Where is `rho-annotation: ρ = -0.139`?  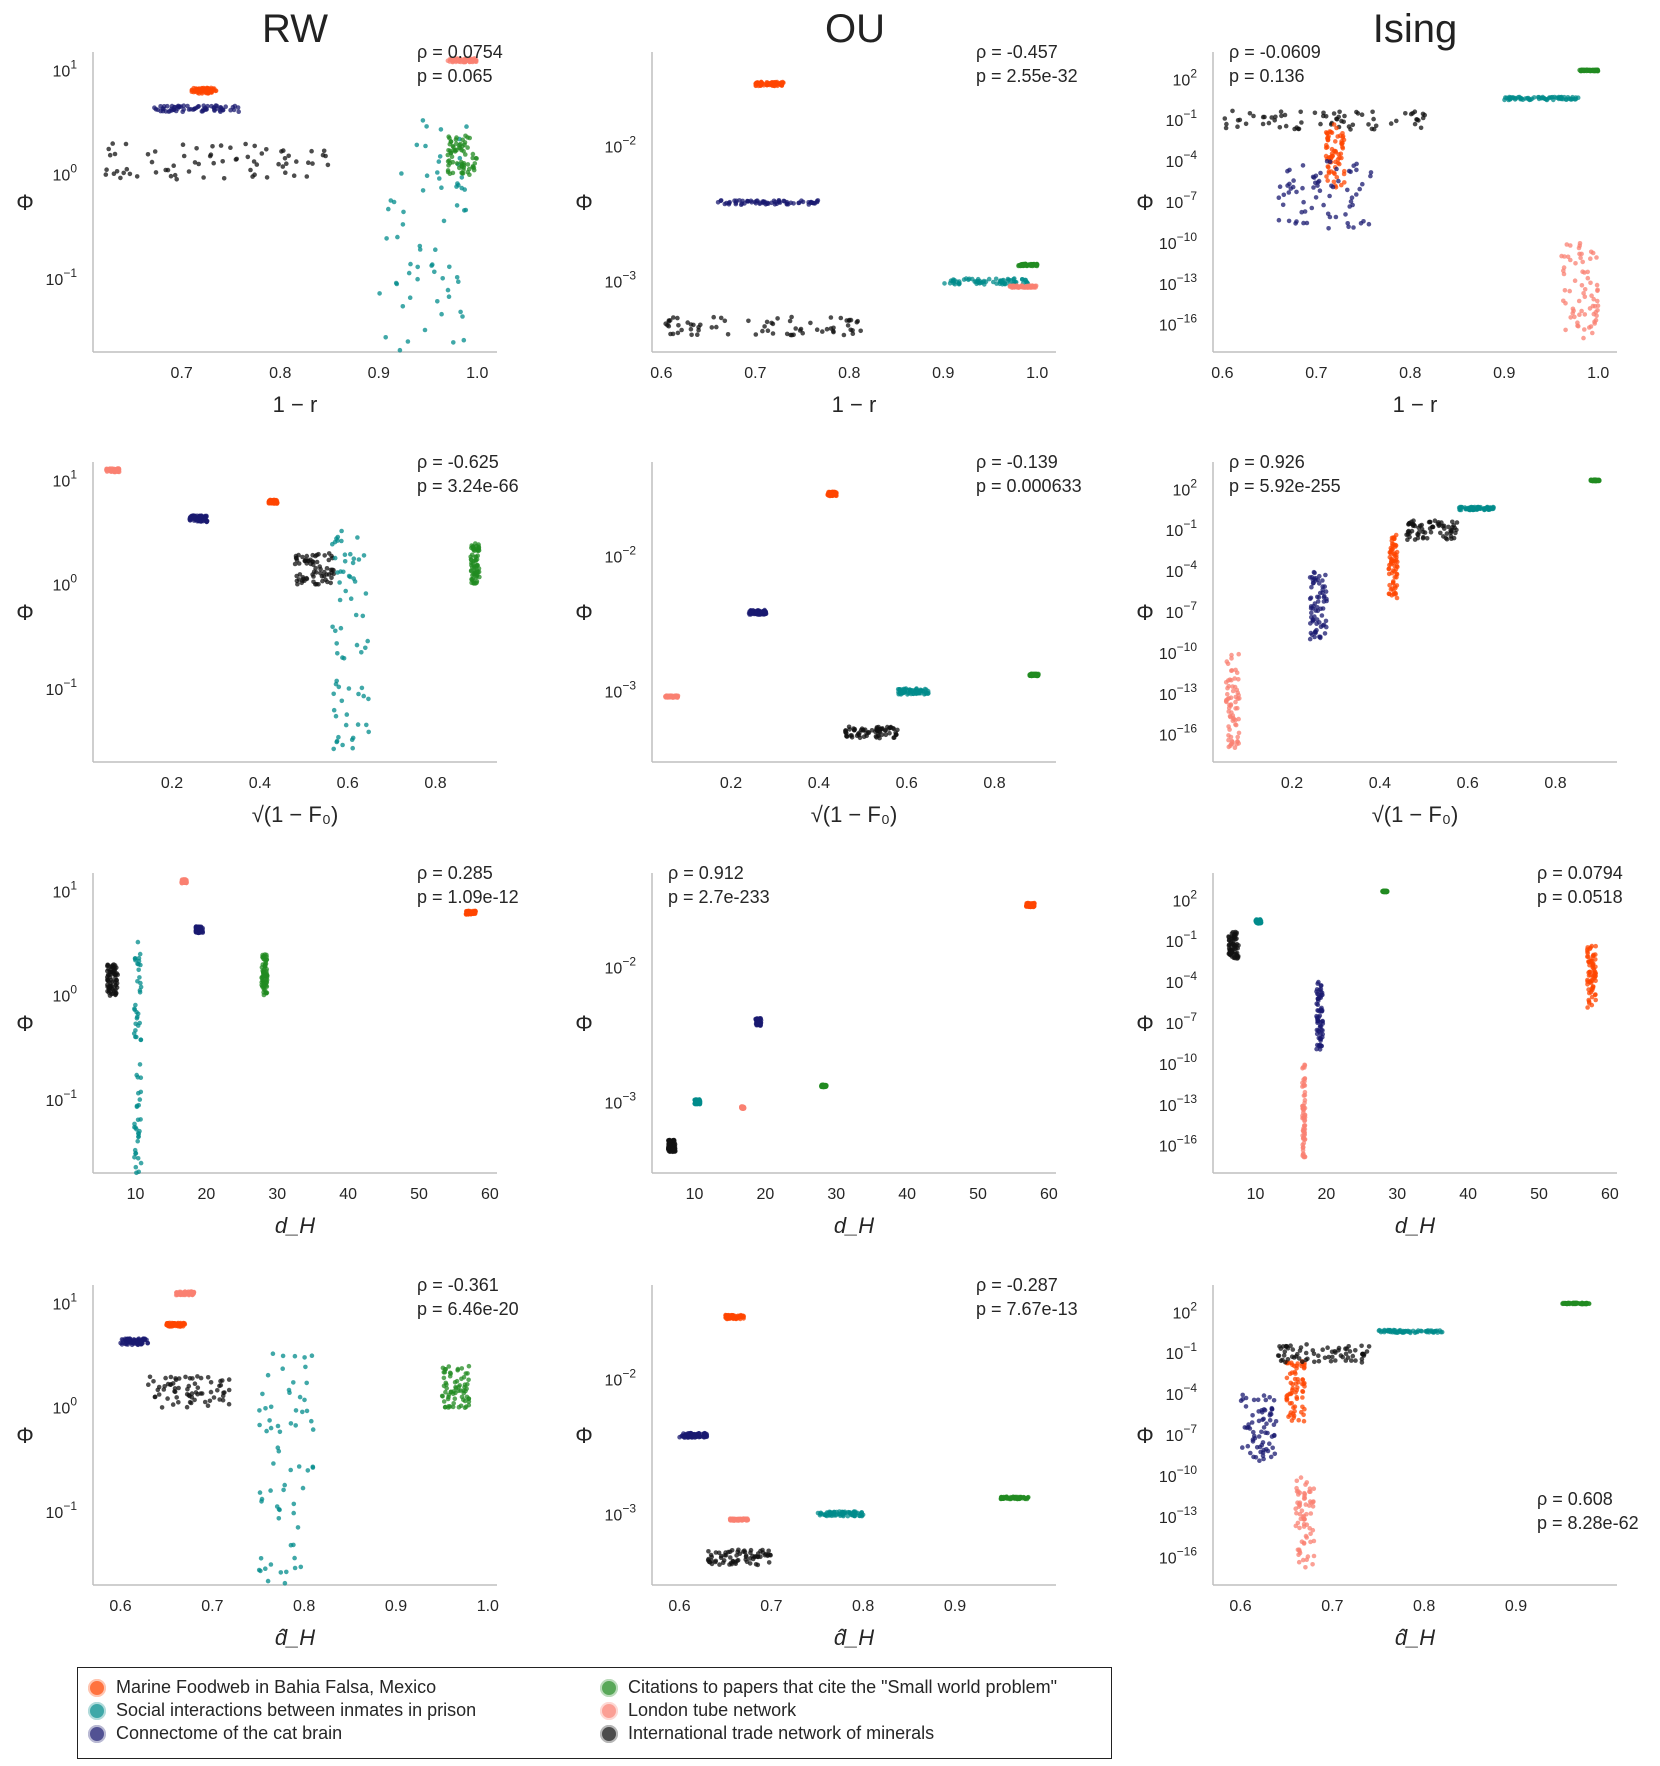 rho-annotation: ρ = -0.139 is located at coordinates (1017, 462).